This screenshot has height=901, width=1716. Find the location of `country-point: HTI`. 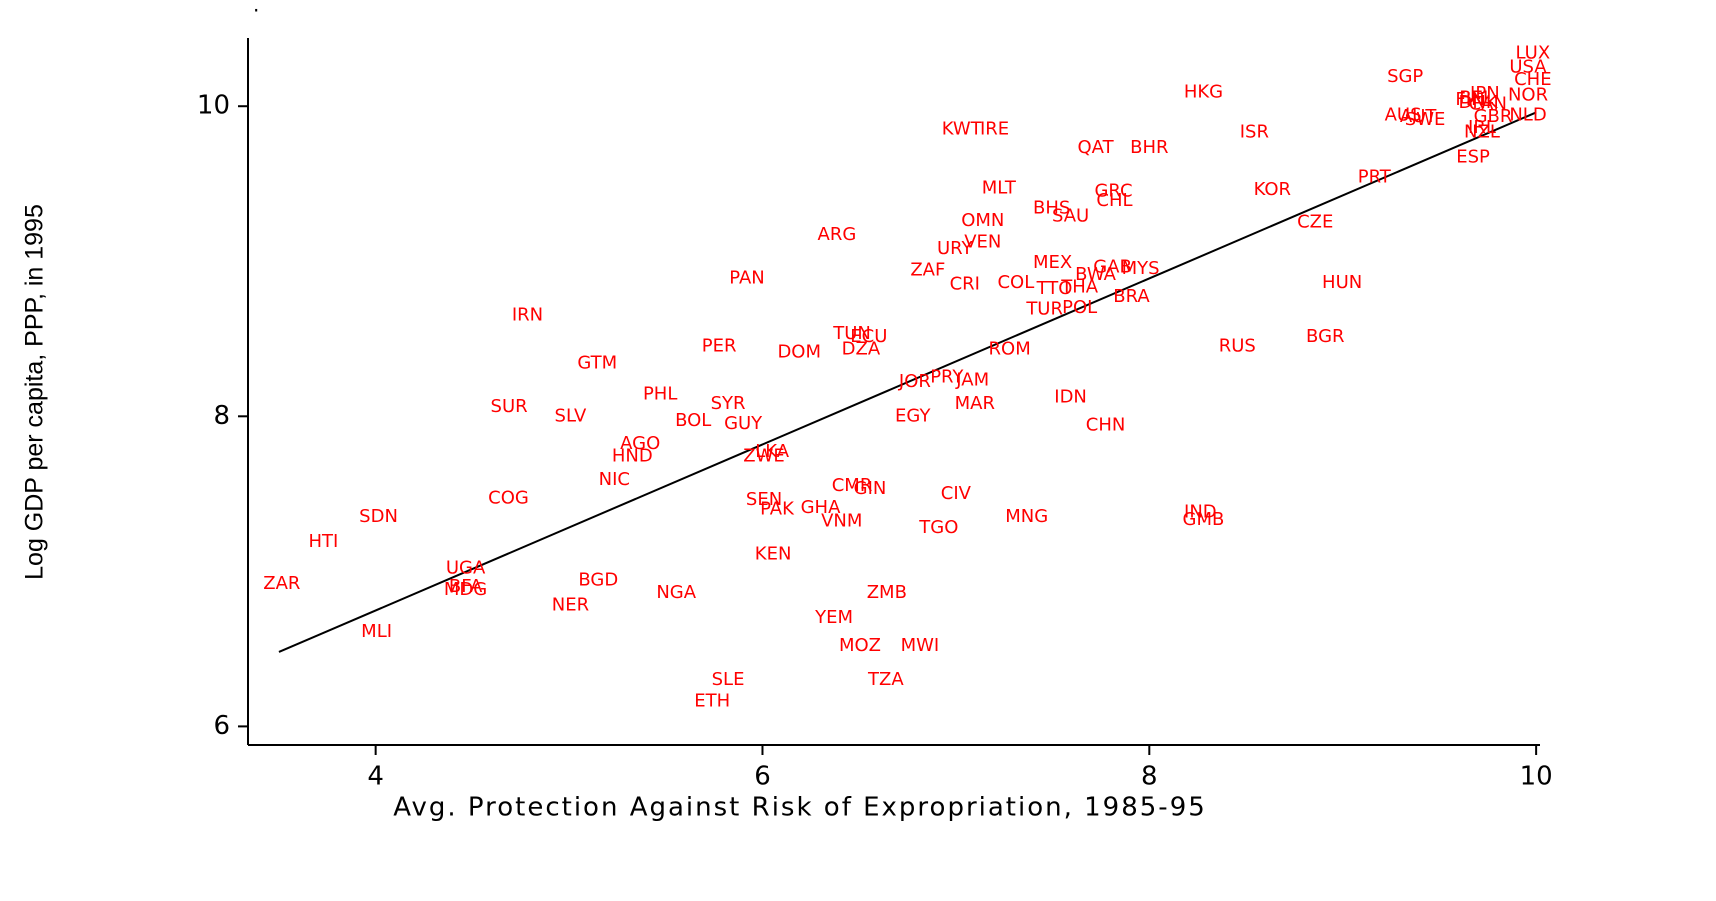

country-point: HTI is located at coordinates (324, 541).